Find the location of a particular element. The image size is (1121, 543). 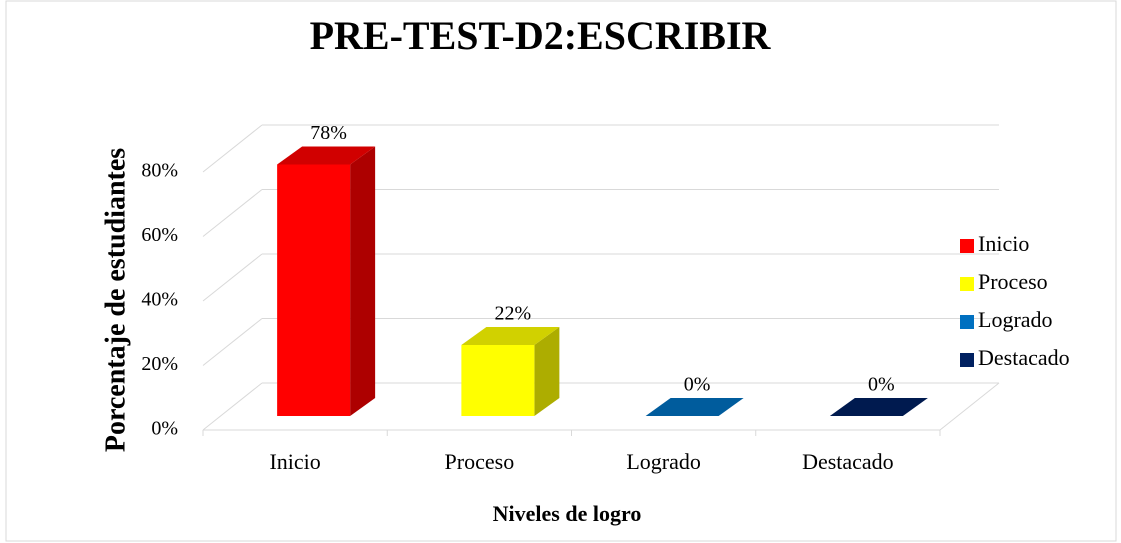

y-tick-label: 80% is located at coordinates (159, 171).